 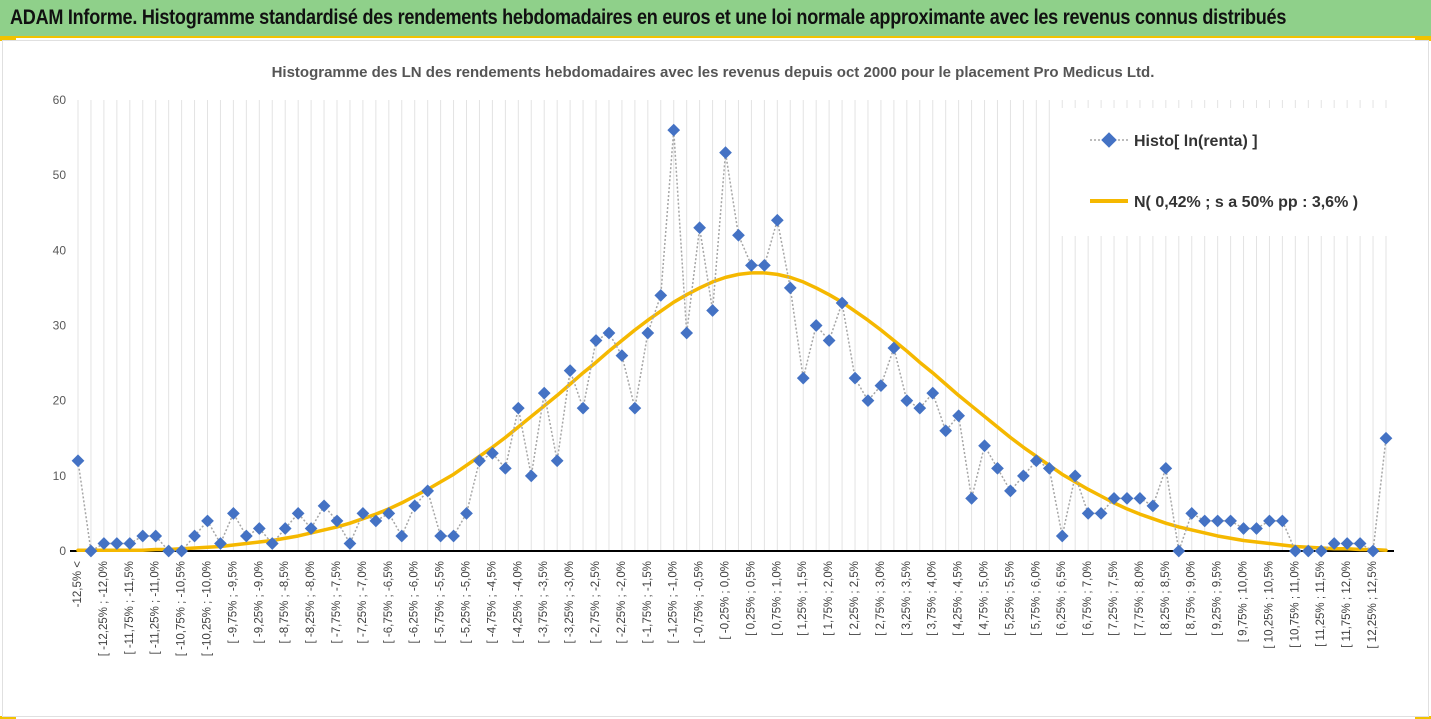 I want to click on y-tick-label: 40, so click(x=60, y=250).